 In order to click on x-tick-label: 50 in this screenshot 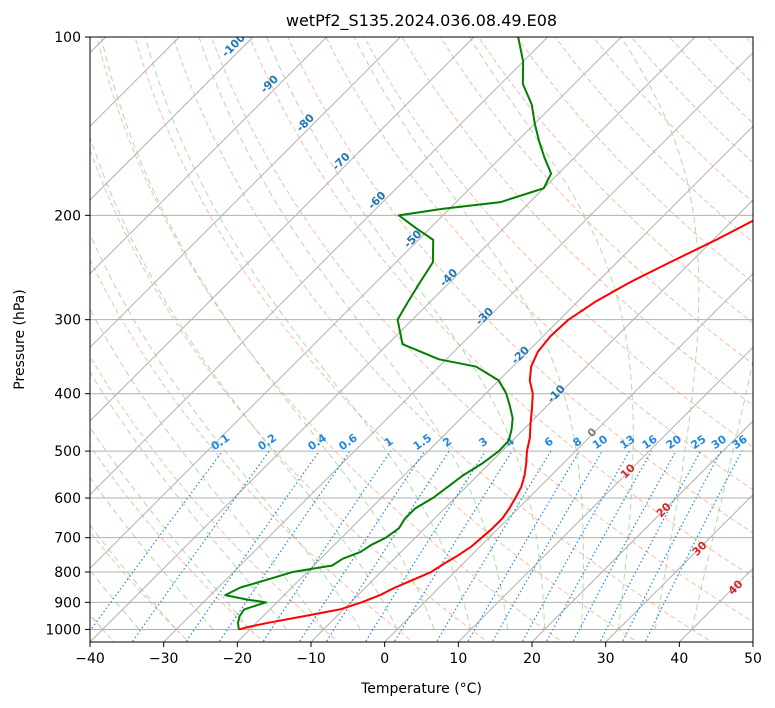, I will do `click(753, 659)`.